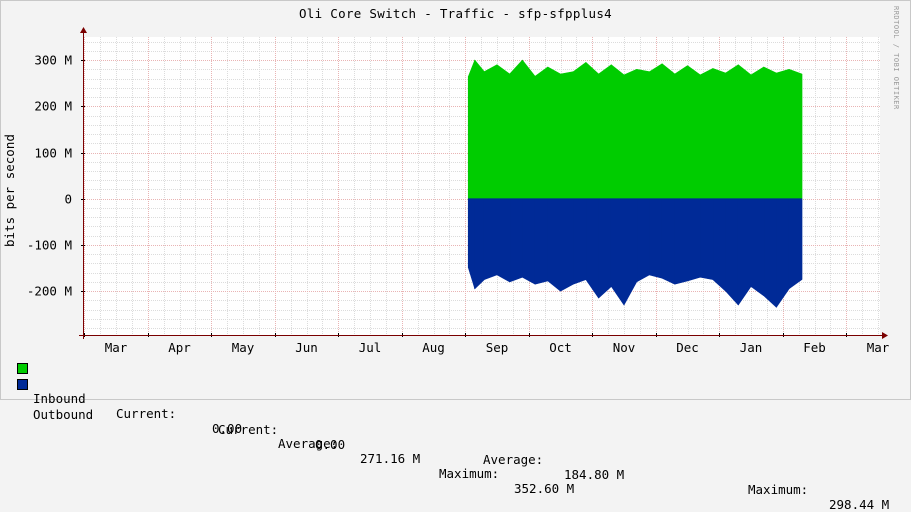  Describe the element at coordinates (469, 473) in the screenshot. I see `legend-inbound-max-label: Maximum:` at that location.